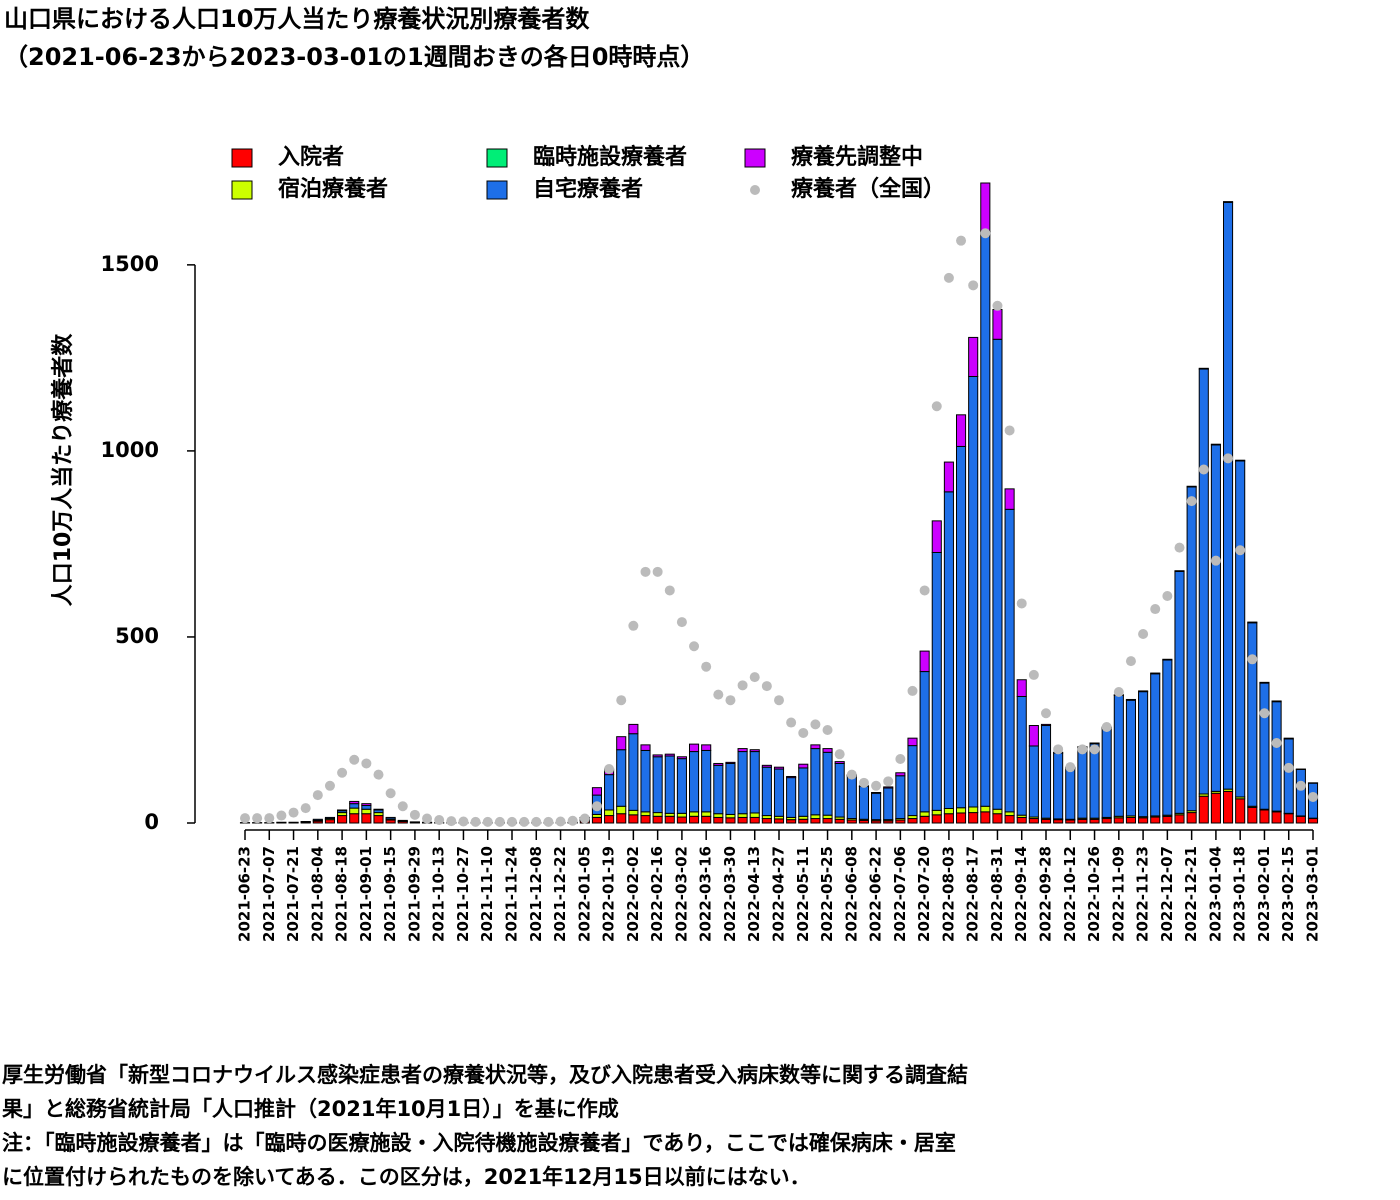 The image size is (1400, 1200). Describe the element at coordinates (354, 57) in the screenshot. I see `chart-subtitle: （2021-06-23から2023-03-01の1週間おきの各日0時時点）` at that location.